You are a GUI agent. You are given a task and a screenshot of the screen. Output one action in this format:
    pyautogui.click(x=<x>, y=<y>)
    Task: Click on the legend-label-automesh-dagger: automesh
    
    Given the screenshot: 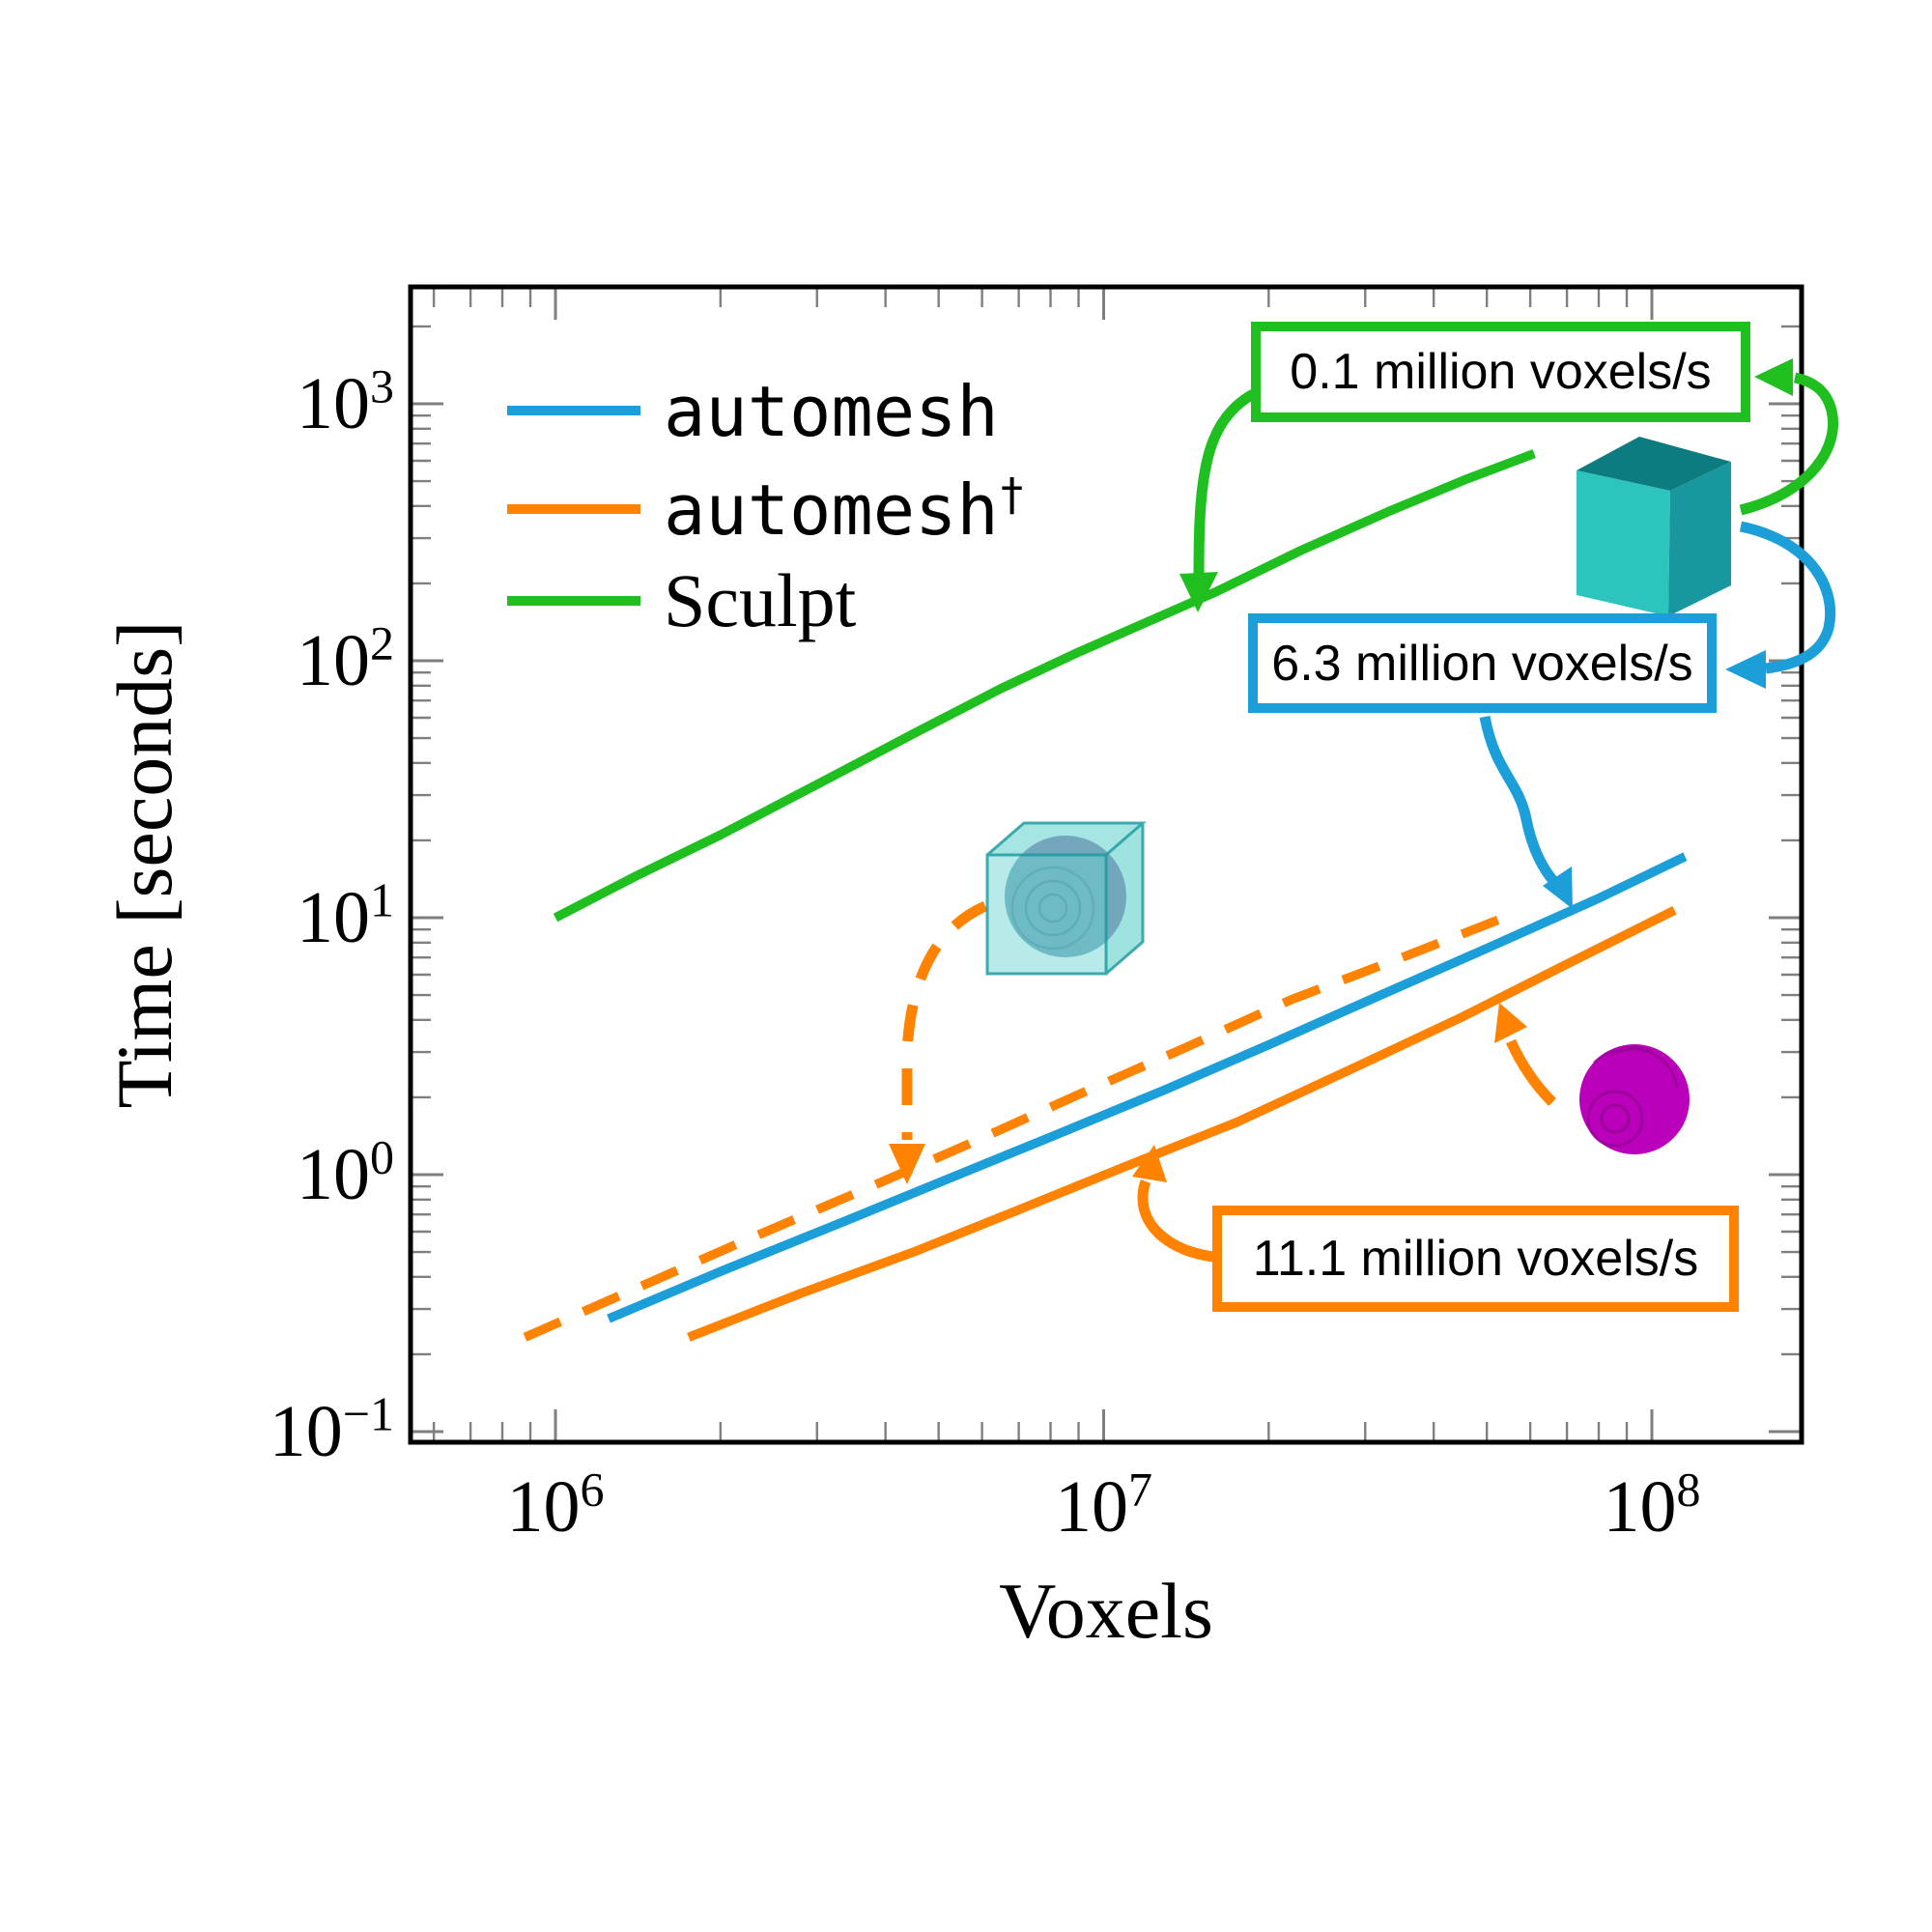 What is the action you would take?
    pyautogui.click(x=831, y=510)
    